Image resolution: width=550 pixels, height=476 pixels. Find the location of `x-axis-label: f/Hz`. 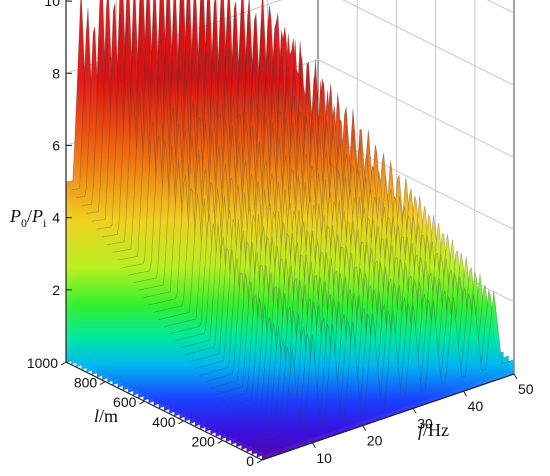

x-axis-label: f/Hz is located at coordinates (433, 430).